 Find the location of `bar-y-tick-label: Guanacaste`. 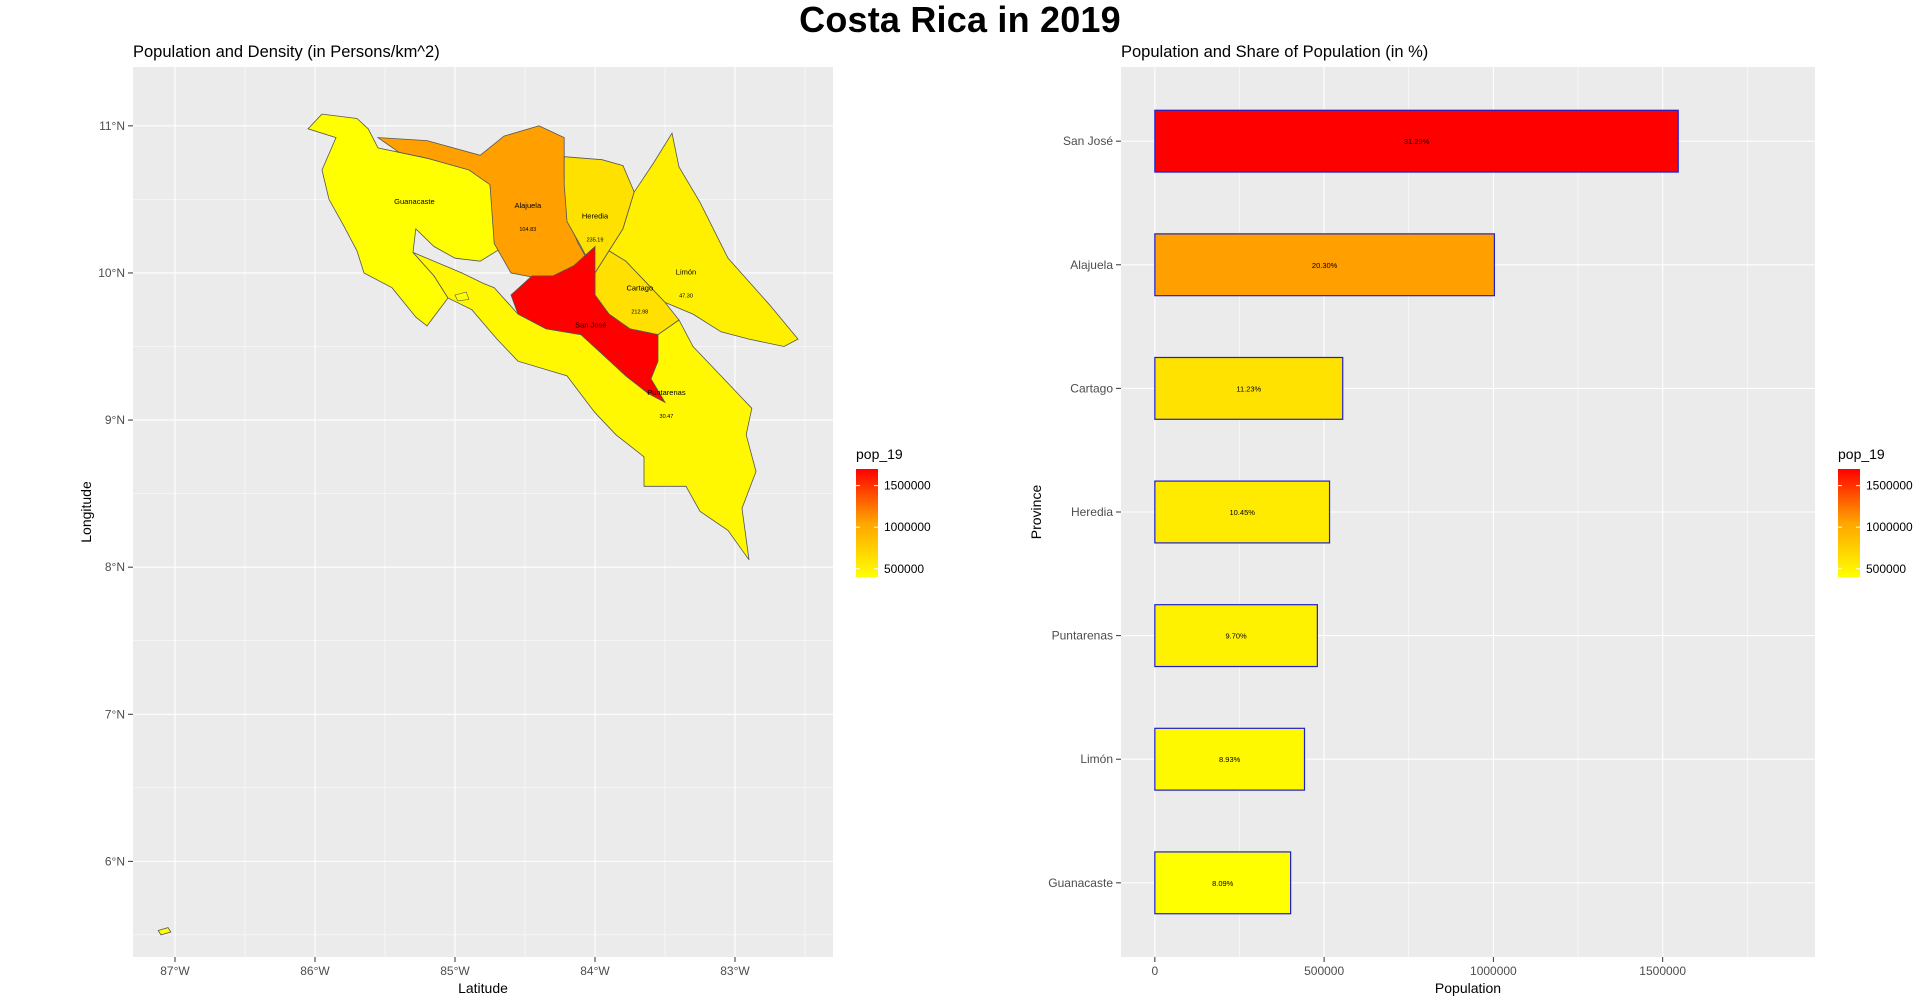

bar-y-tick-label: Guanacaste is located at coordinates (1080, 883).